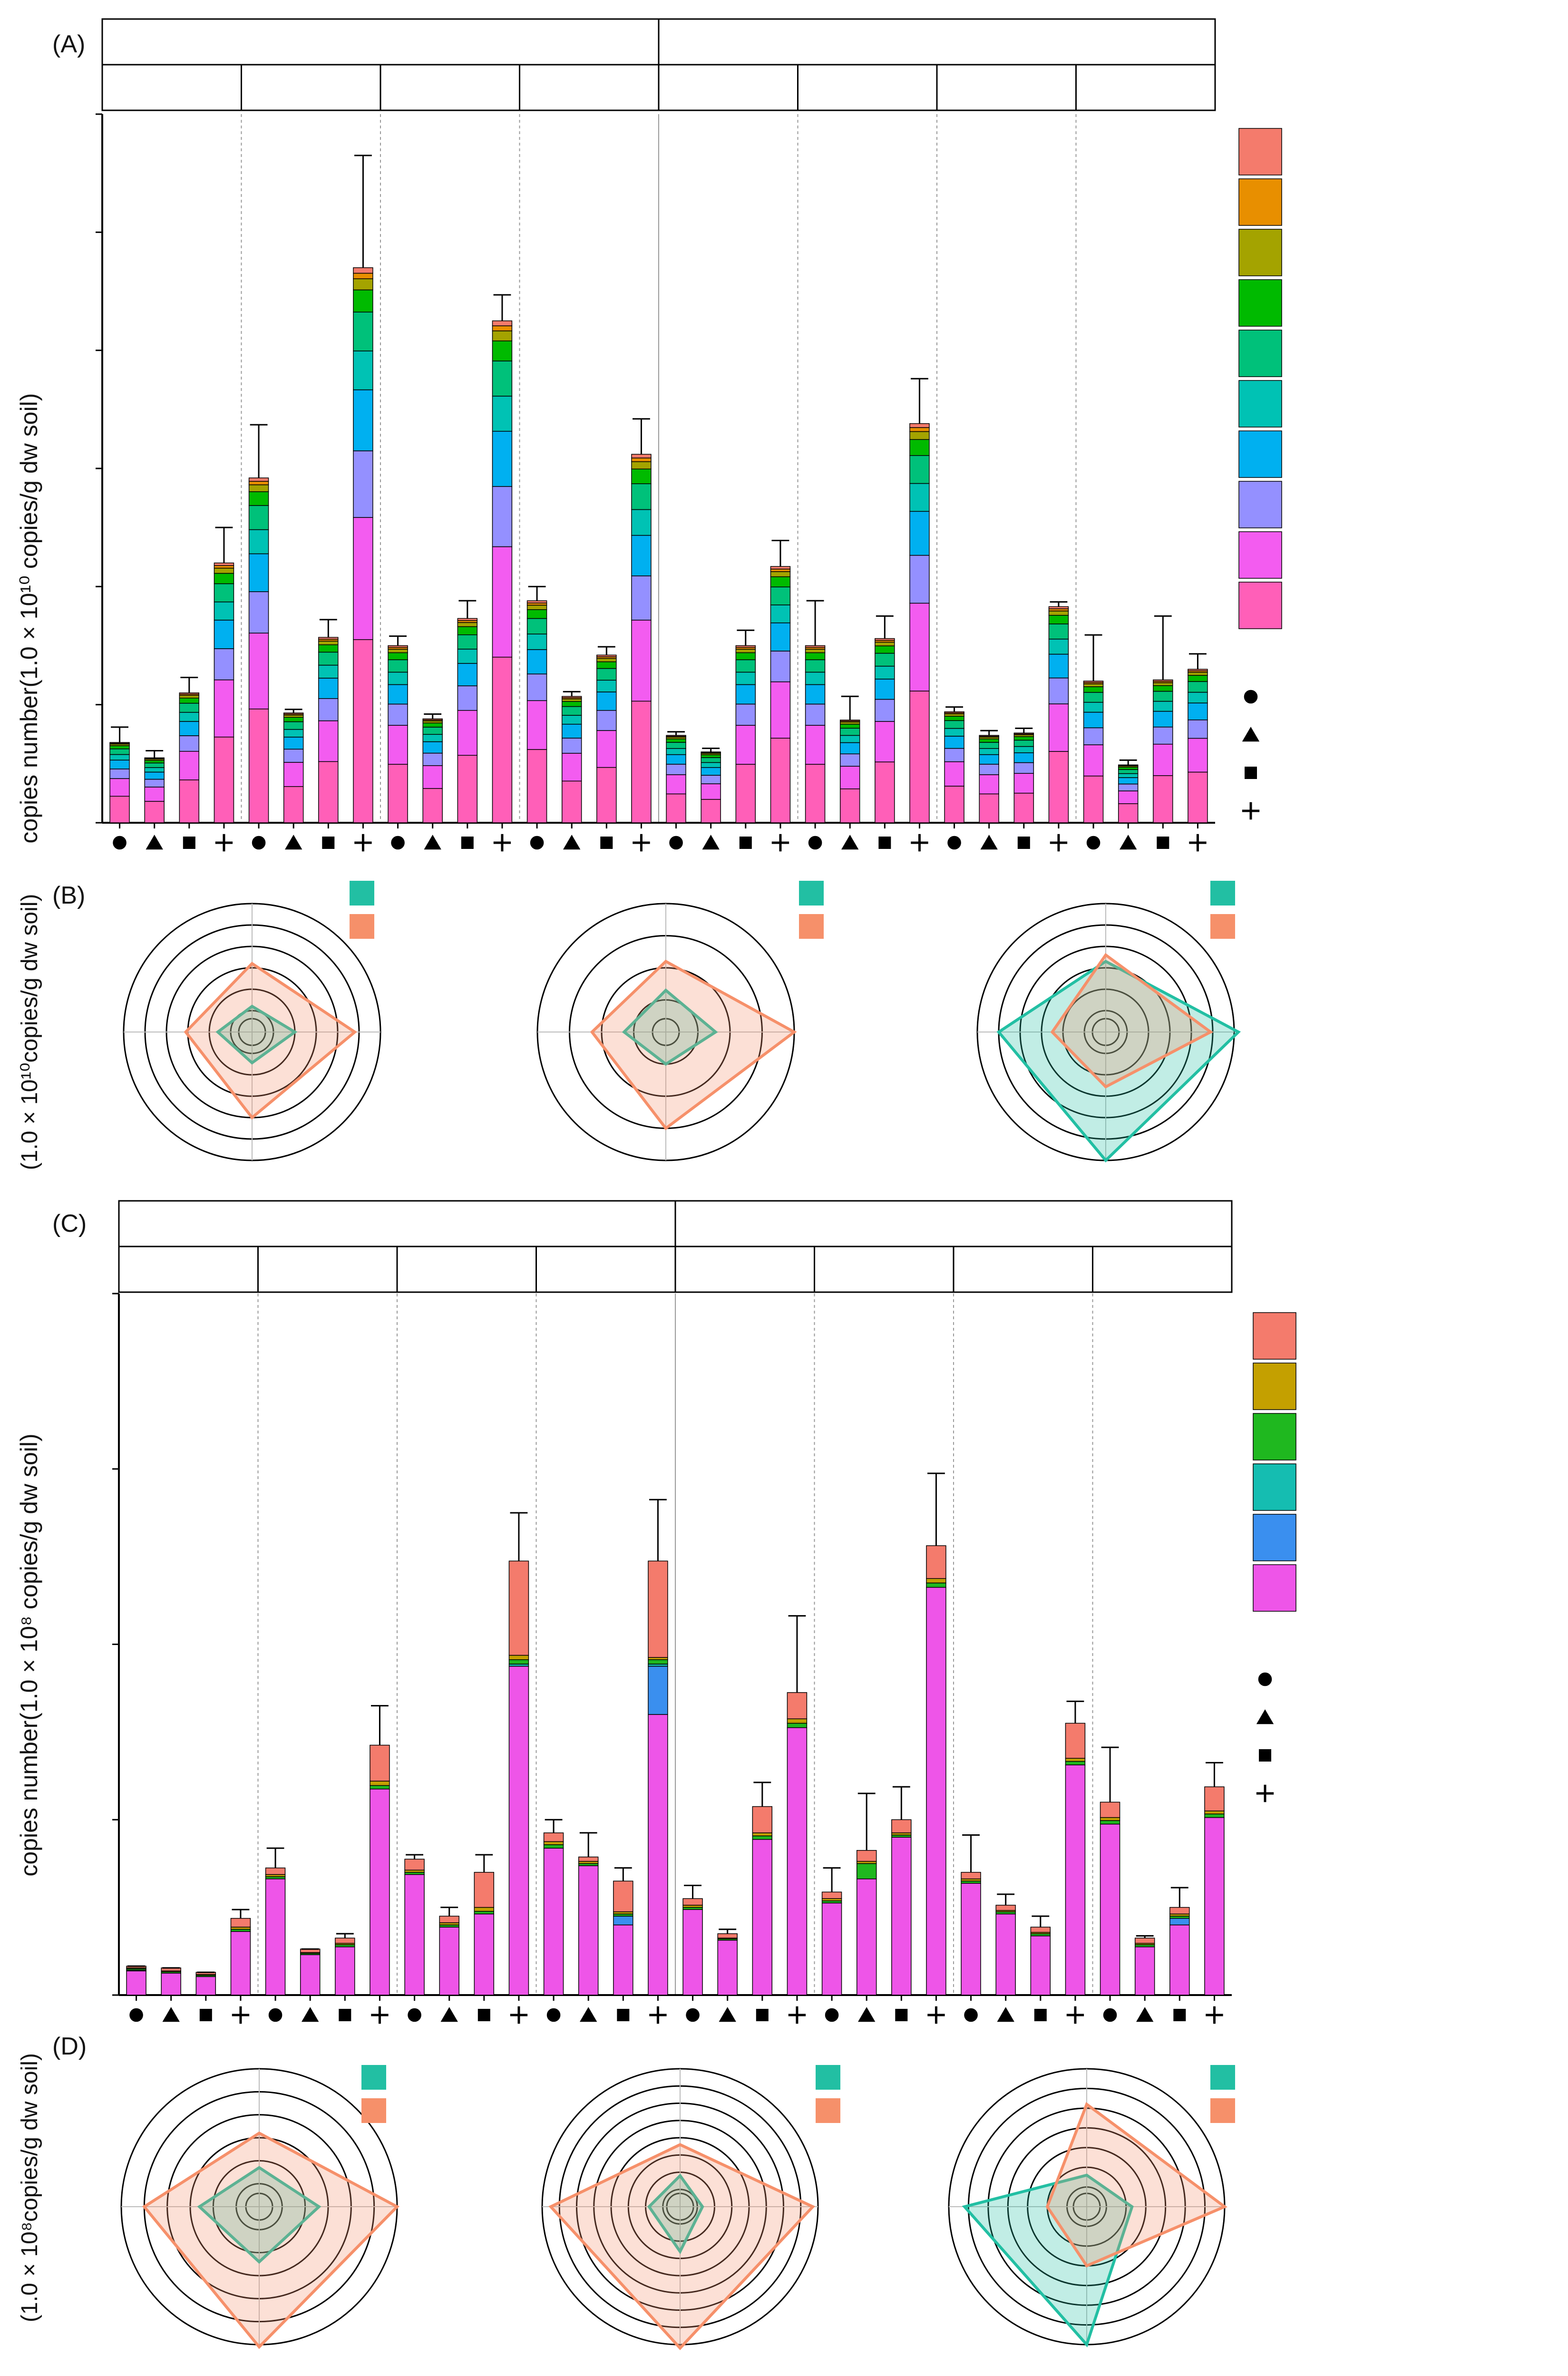  I want to click on radar-legend-swatch-s1-b, so click(1223, 893).